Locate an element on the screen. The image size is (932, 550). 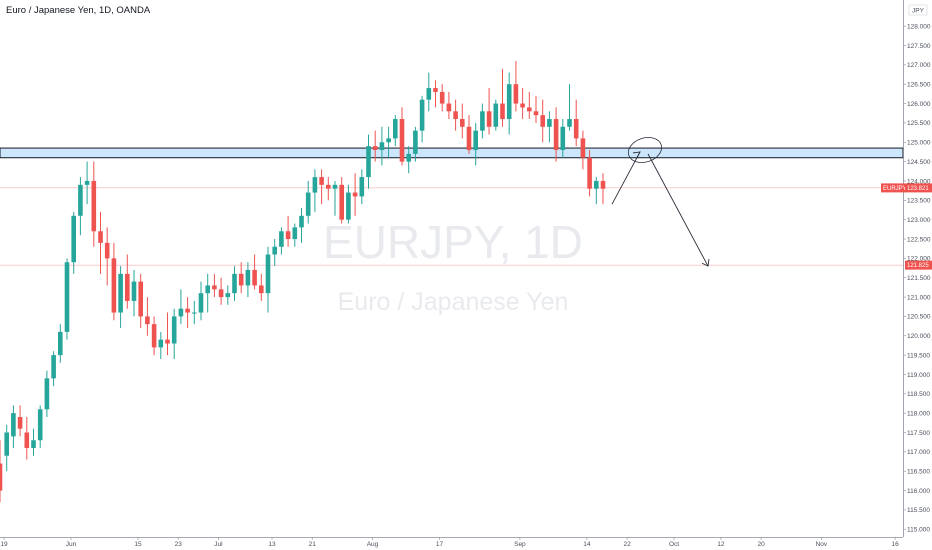
y-tick-label: 118.500 is located at coordinates (918, 394).